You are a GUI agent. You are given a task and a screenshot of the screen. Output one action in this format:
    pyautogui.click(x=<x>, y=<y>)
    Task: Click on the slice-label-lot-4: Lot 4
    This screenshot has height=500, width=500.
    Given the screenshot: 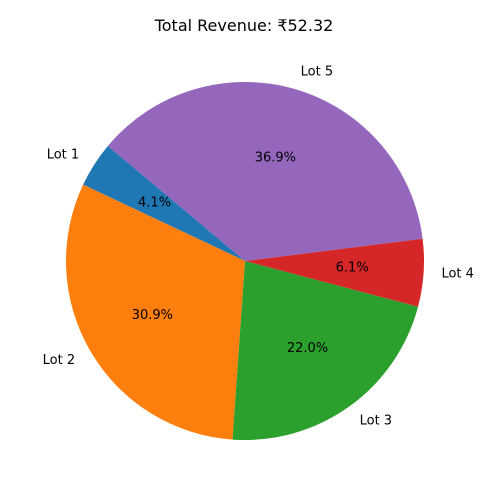 What is the action you would take?
    pyautogui.click(x=457, y=274)
    